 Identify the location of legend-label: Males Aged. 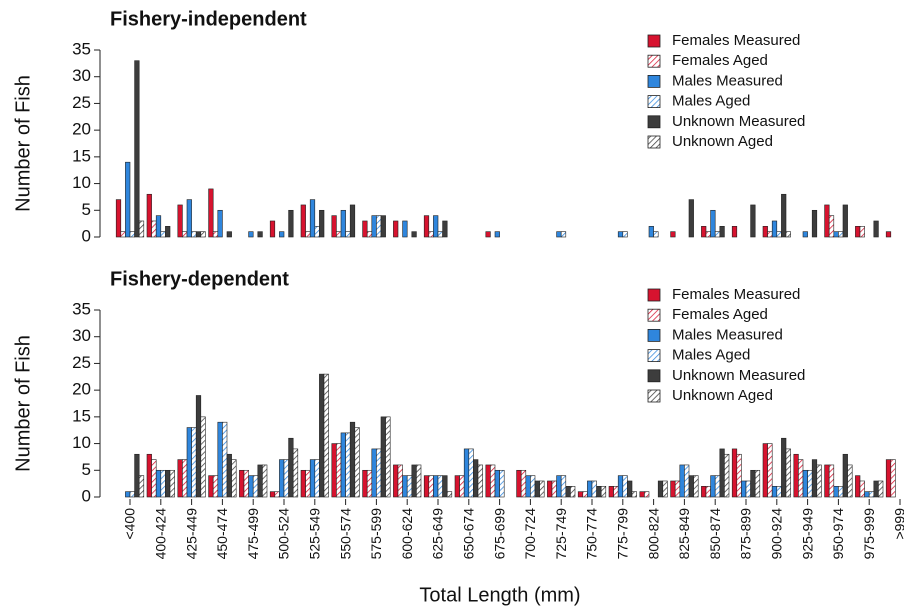
(711, 101).